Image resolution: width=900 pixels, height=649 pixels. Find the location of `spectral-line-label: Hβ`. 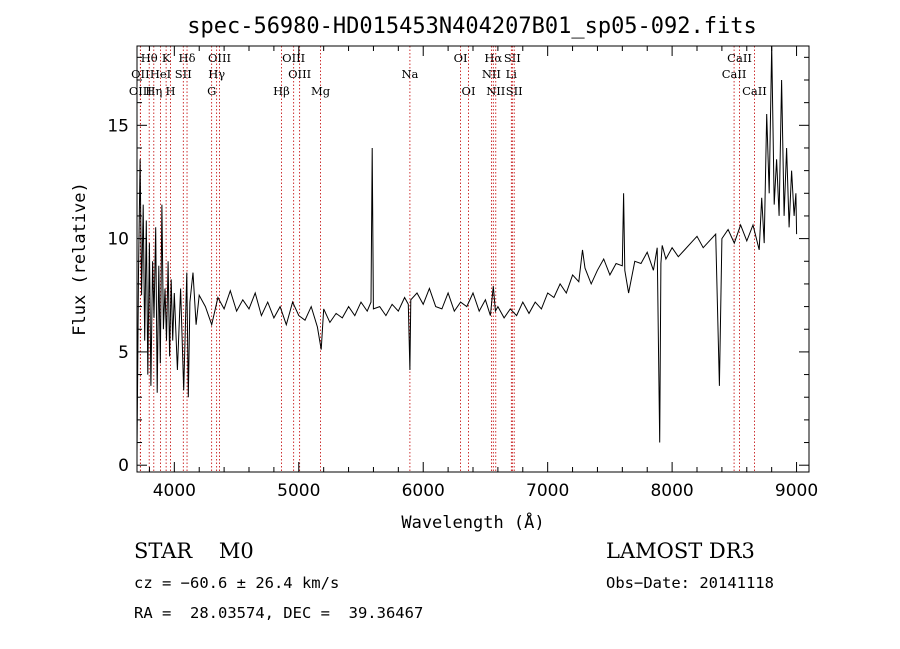

spectral-line-label: Hβ is located at coordinates (281, 91).